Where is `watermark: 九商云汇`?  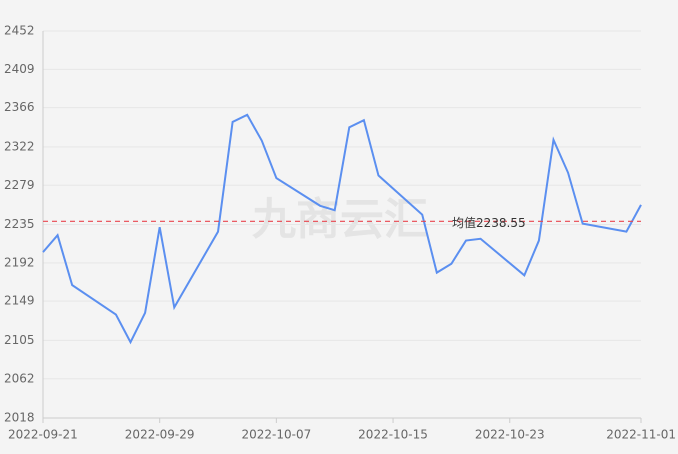
watermark: 九商云汇 is located at coordinates (340, 219).